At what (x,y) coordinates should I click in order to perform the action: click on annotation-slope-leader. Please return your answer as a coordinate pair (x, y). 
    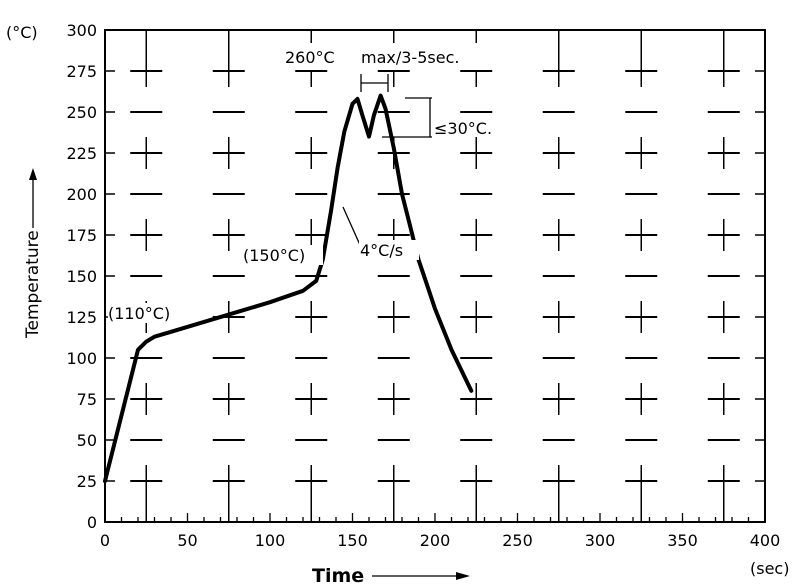
    Looking at the image, I should click on (351, 226).